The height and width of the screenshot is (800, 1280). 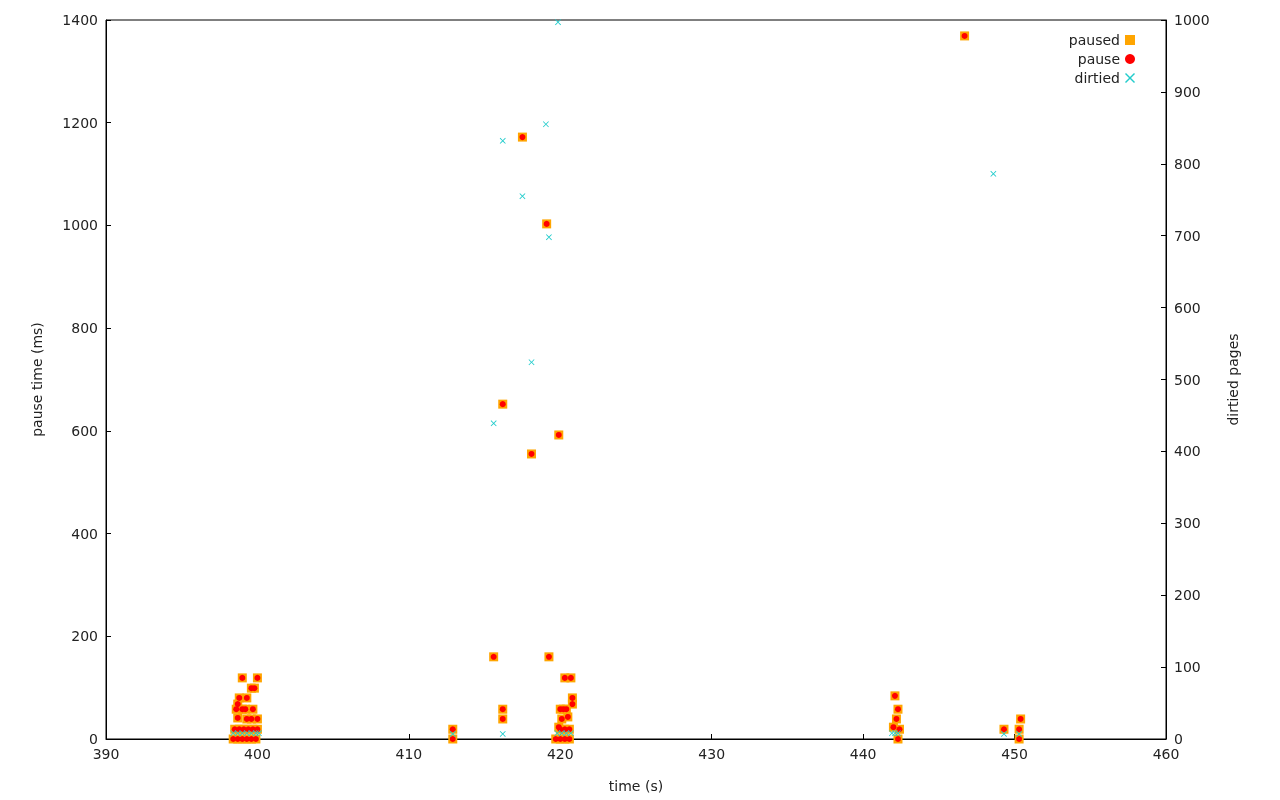 I want to click on y2-tick-label: 300, so click(x=1187, y=523).